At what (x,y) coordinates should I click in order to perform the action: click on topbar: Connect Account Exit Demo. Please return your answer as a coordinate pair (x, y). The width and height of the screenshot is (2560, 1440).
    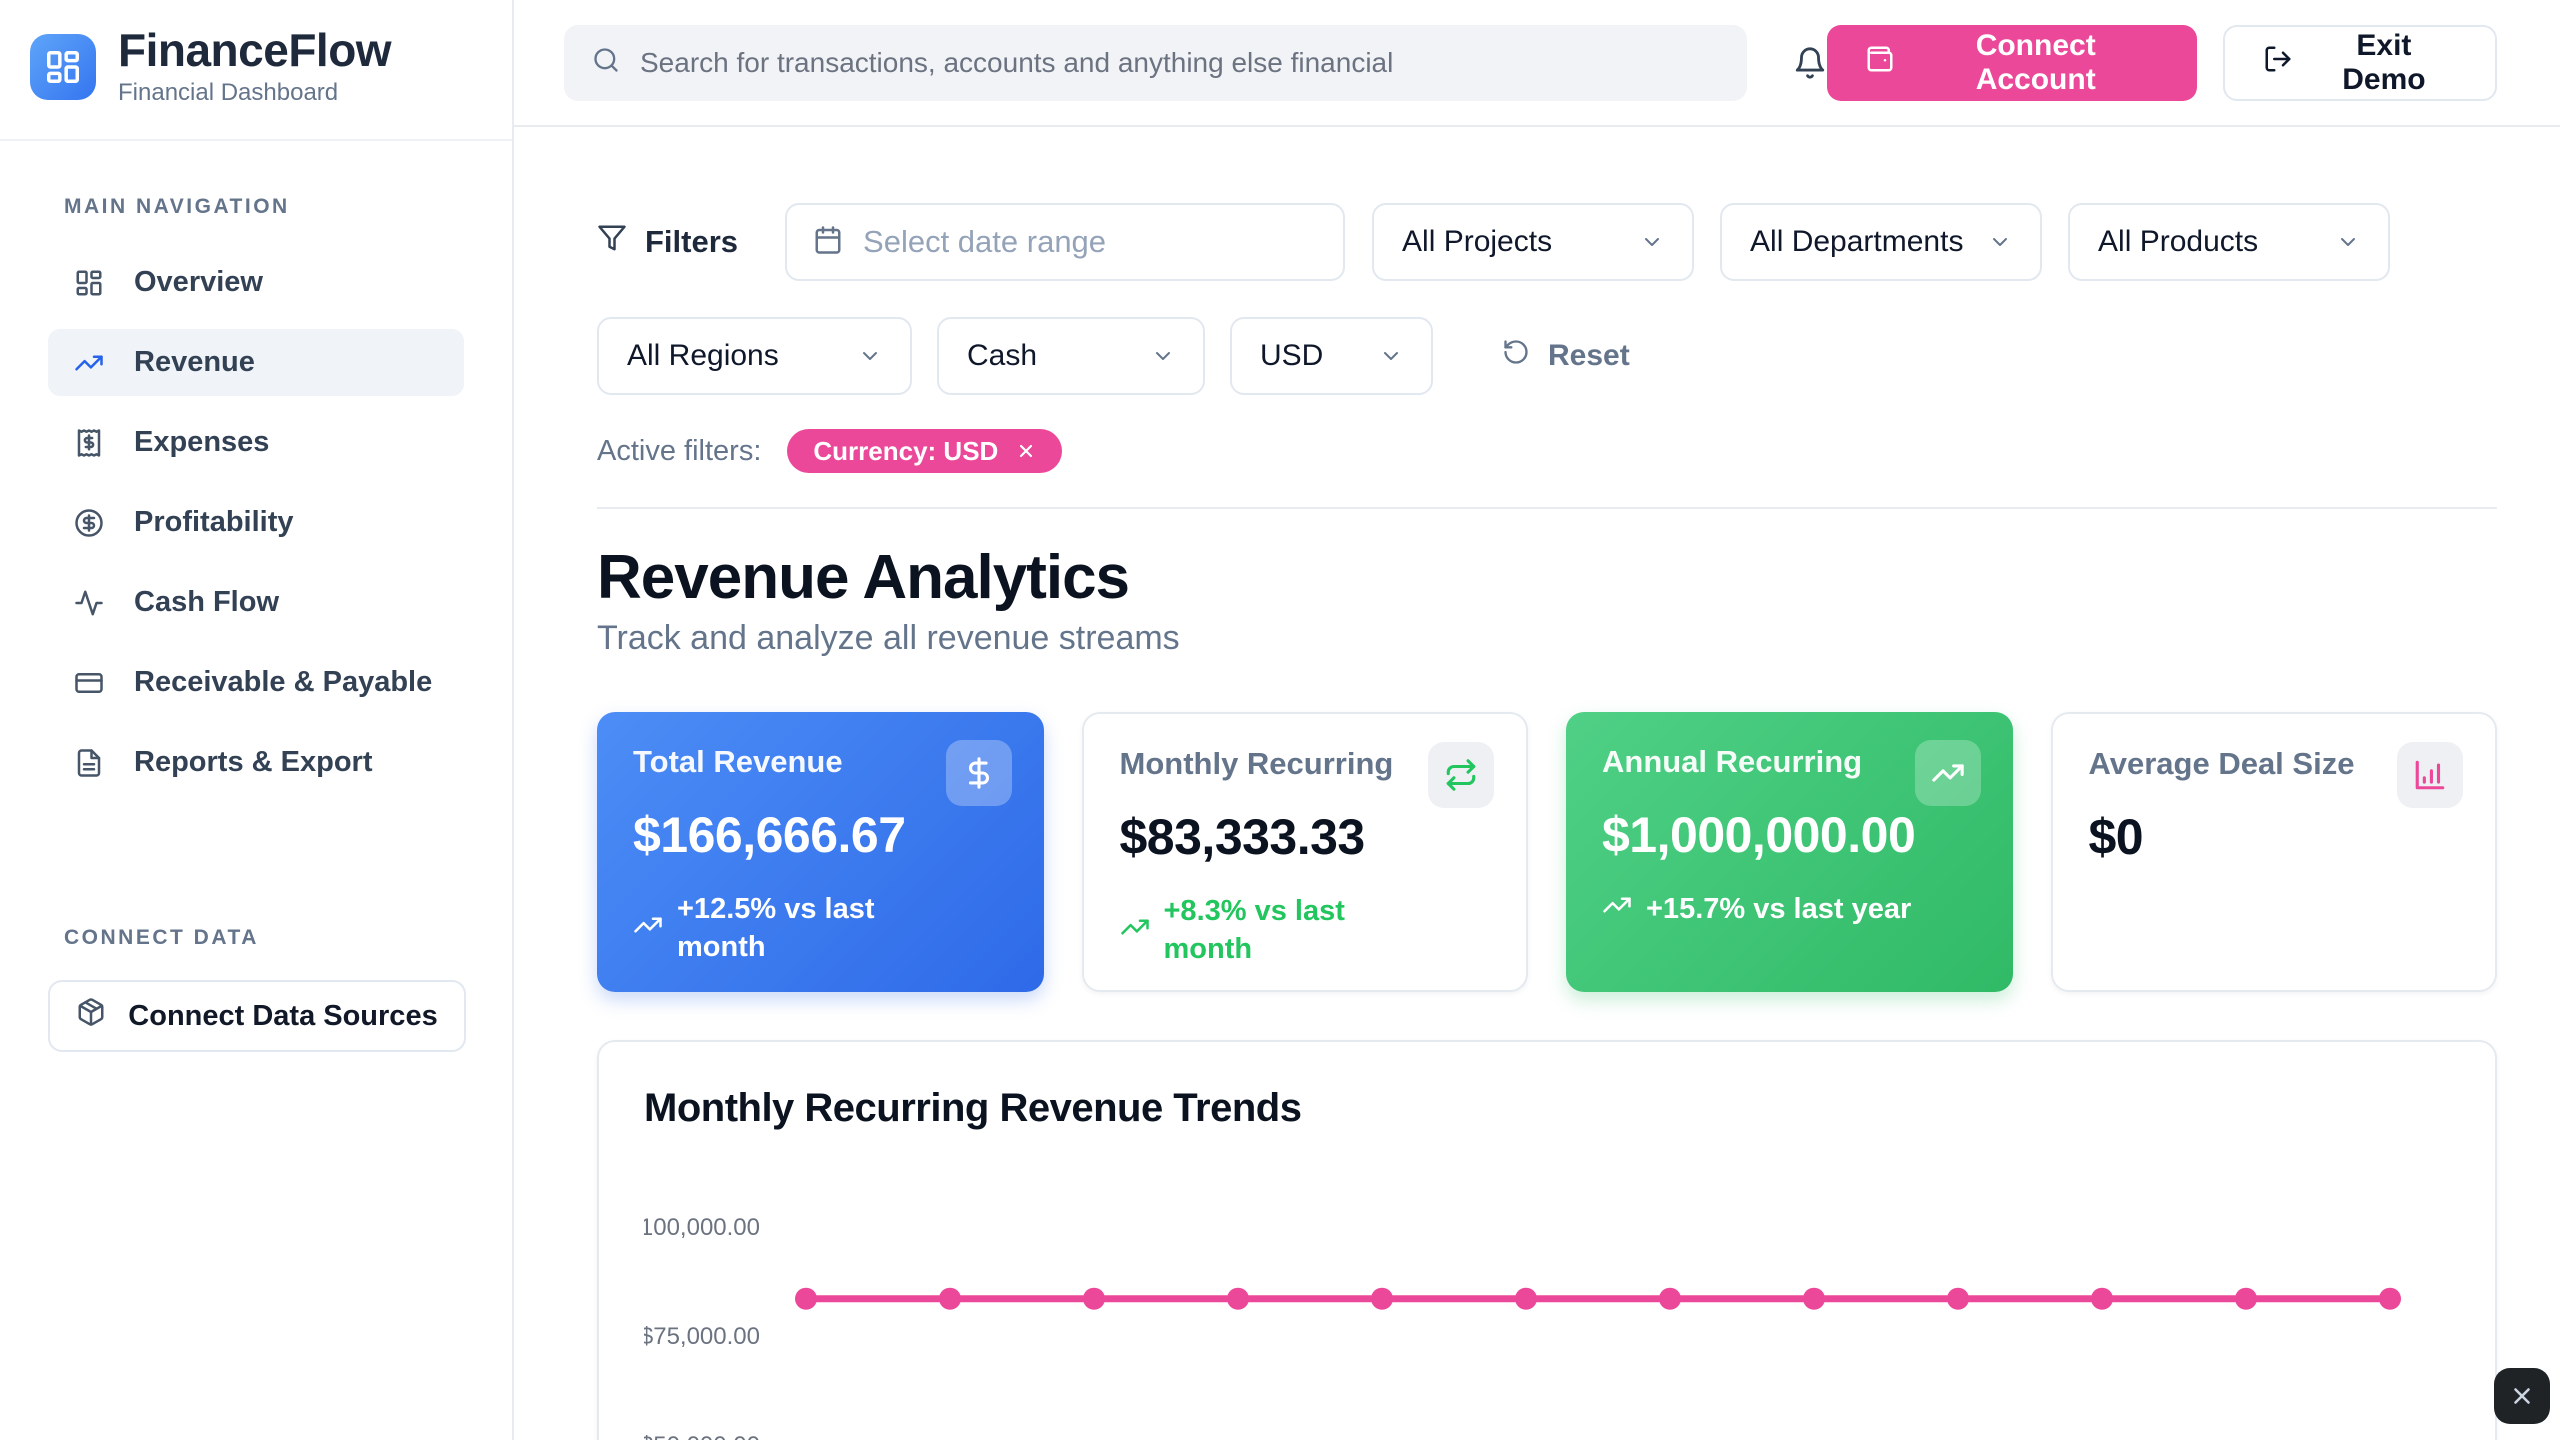
    Looking at the image, I should click on (1537, 63).